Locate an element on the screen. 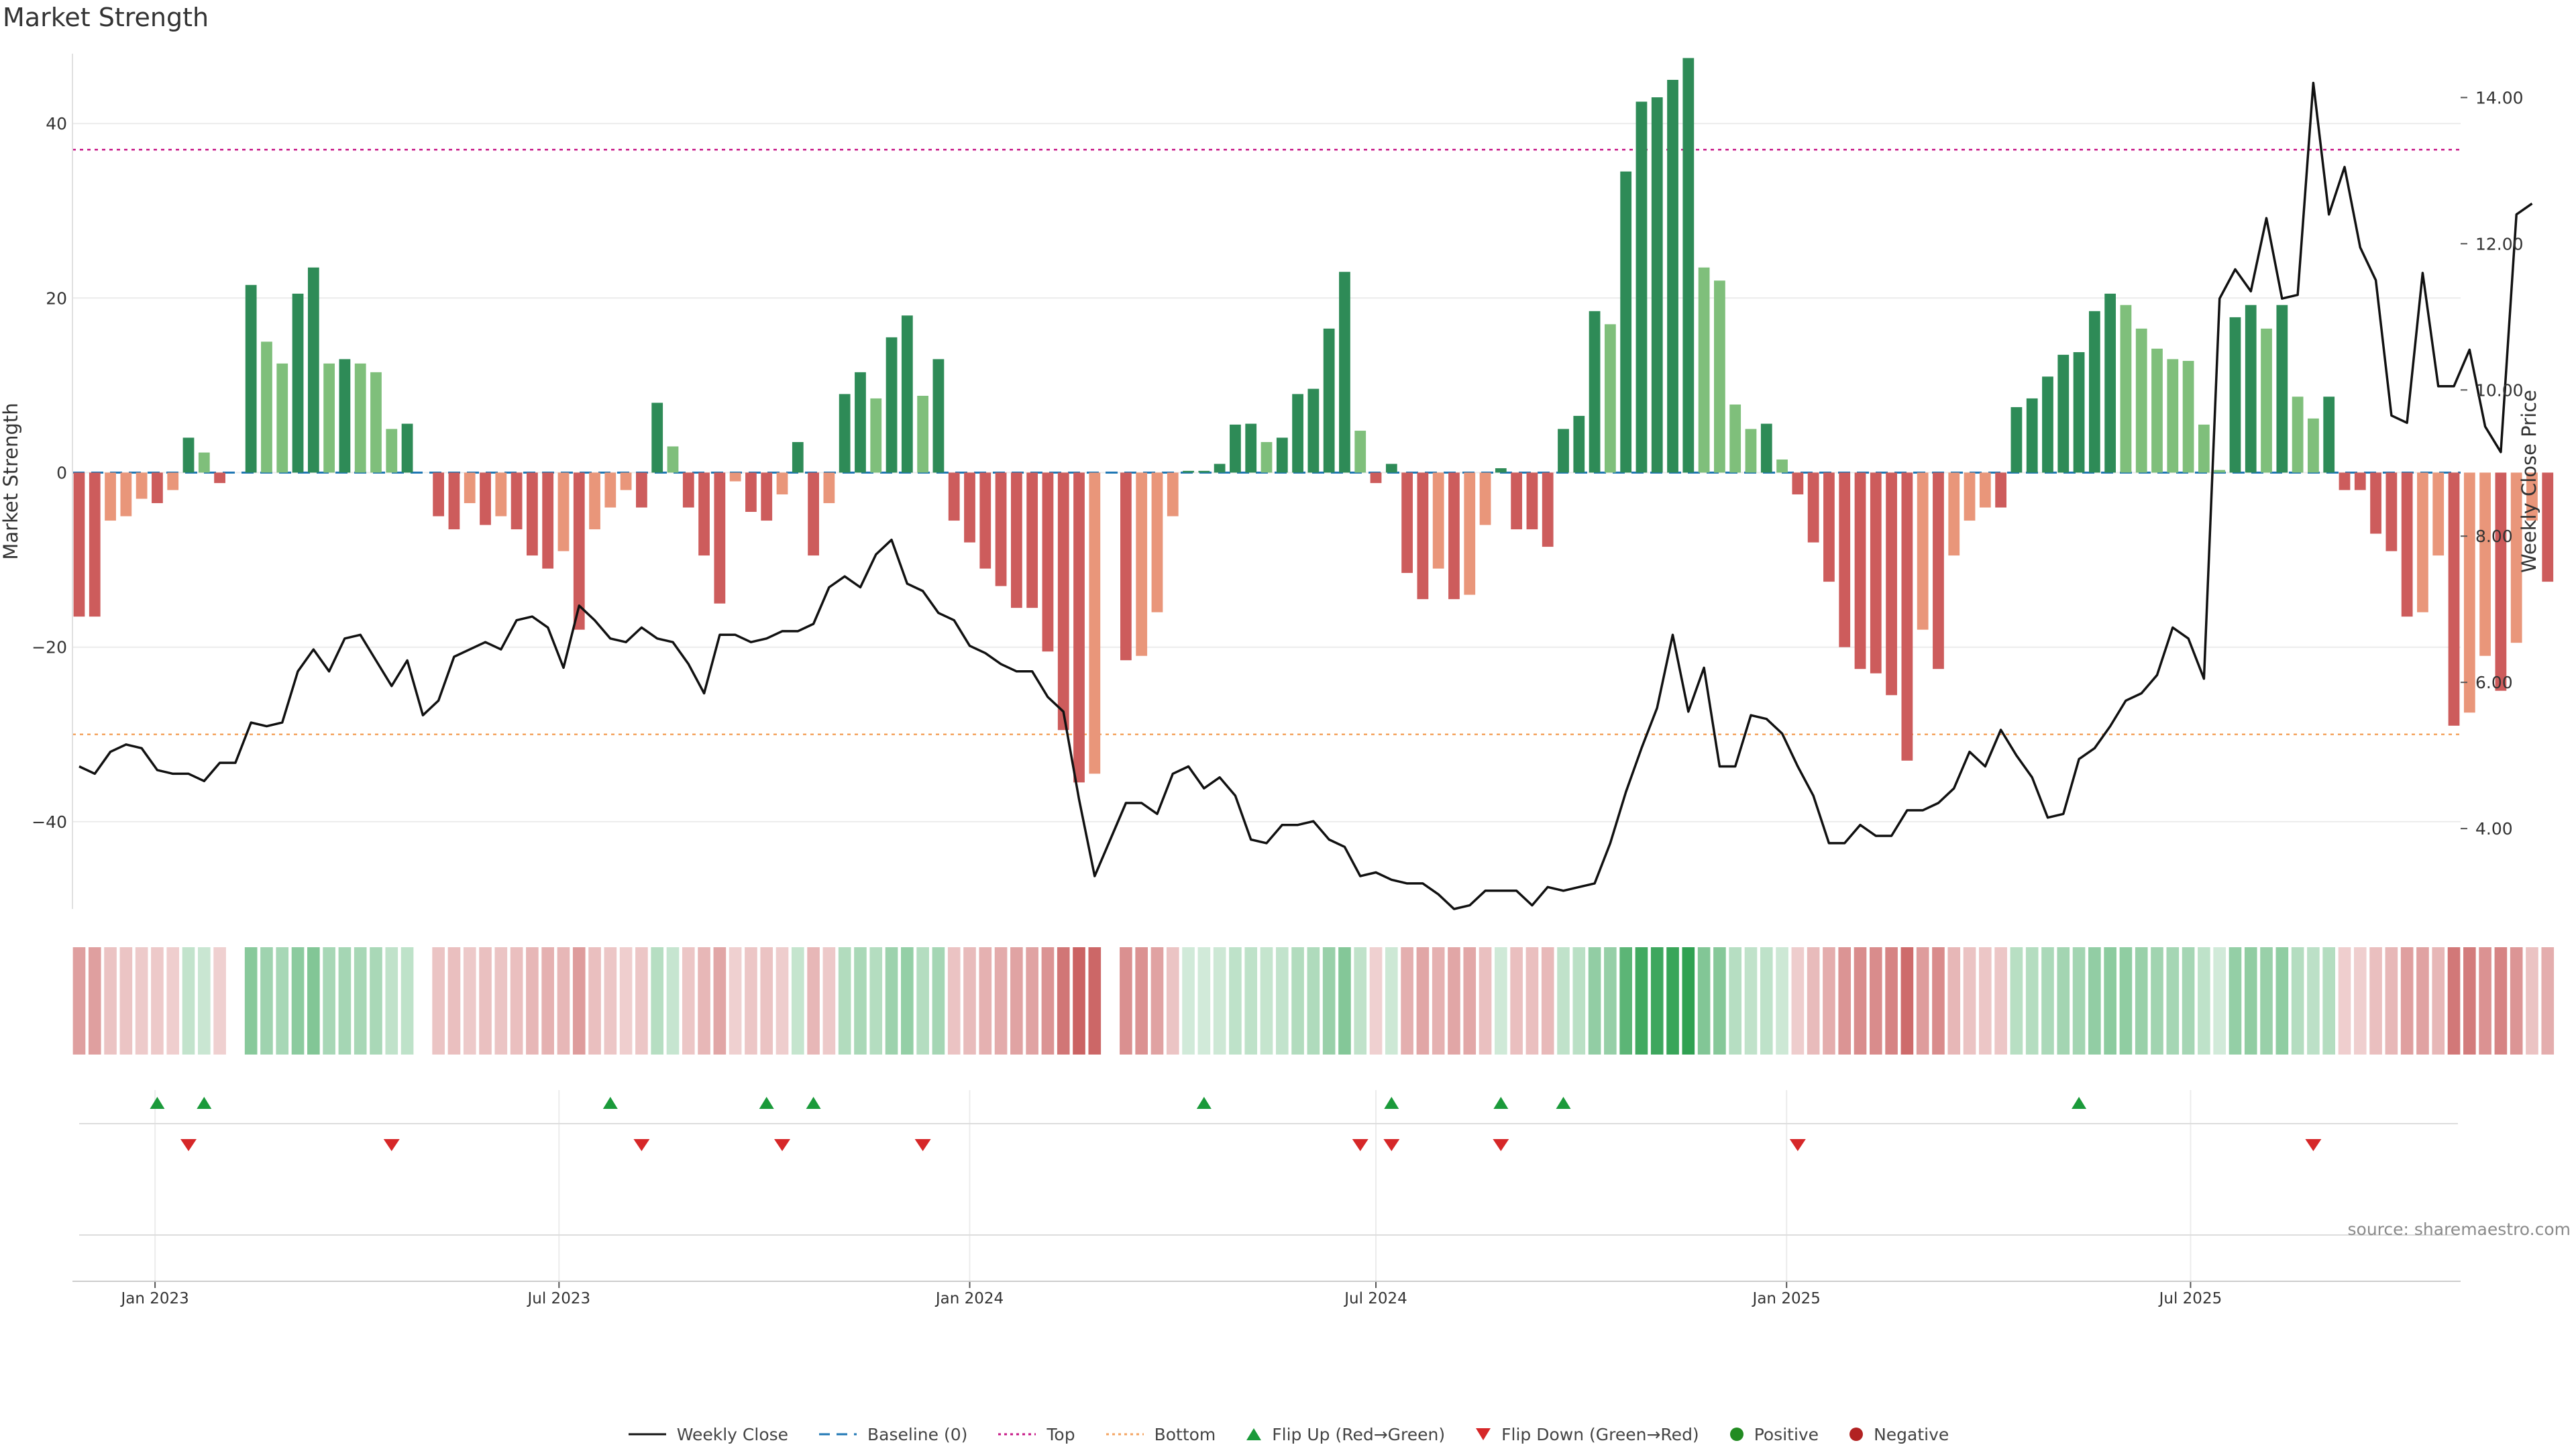 The height and width of the screenshot is (1449, 2576). legend-label: Flip Up (Red→Green) is located at coordinates (1359, 1434).